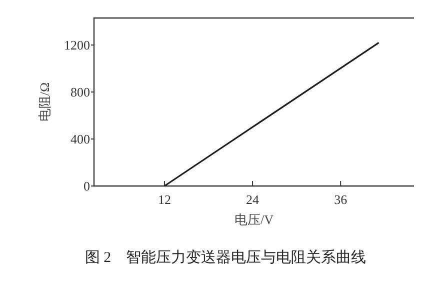  Describe the element at coordinates (80, 92) in the screenshot. I see `y-tick-label: 800` at that location.